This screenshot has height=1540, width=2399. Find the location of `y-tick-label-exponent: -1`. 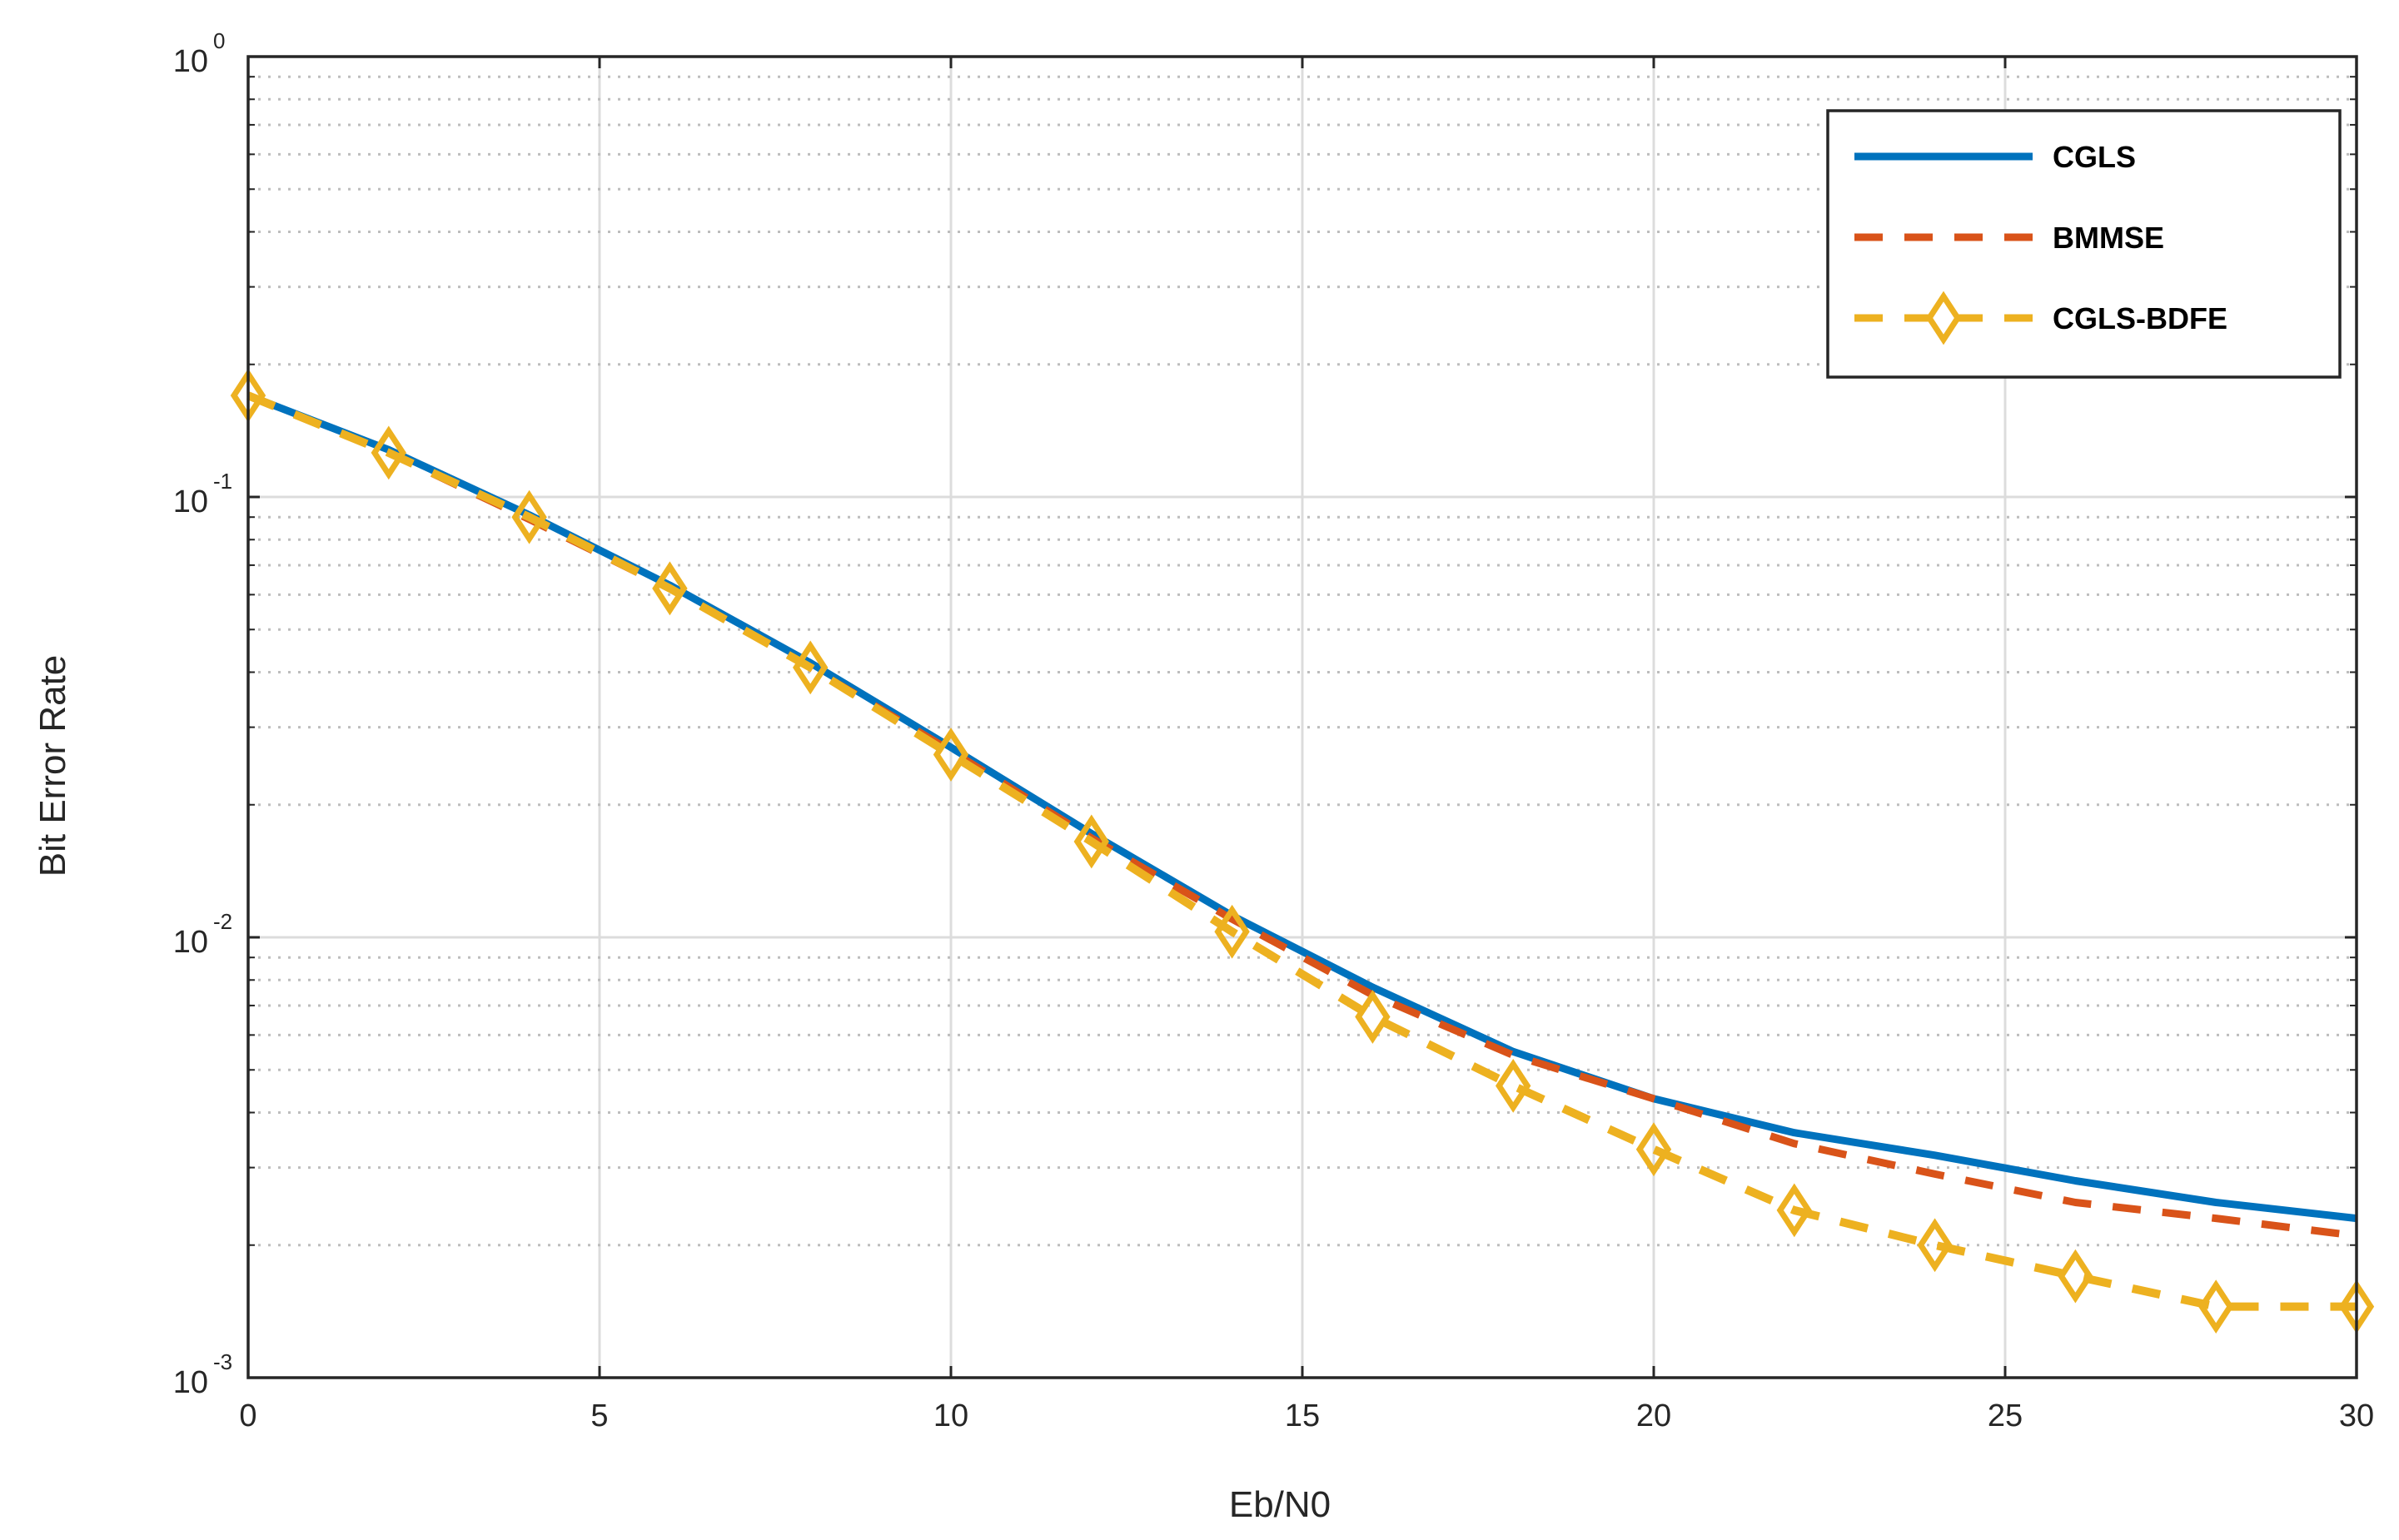

y-tick-label-exponent: -1 is located at coordinates (223, 481).